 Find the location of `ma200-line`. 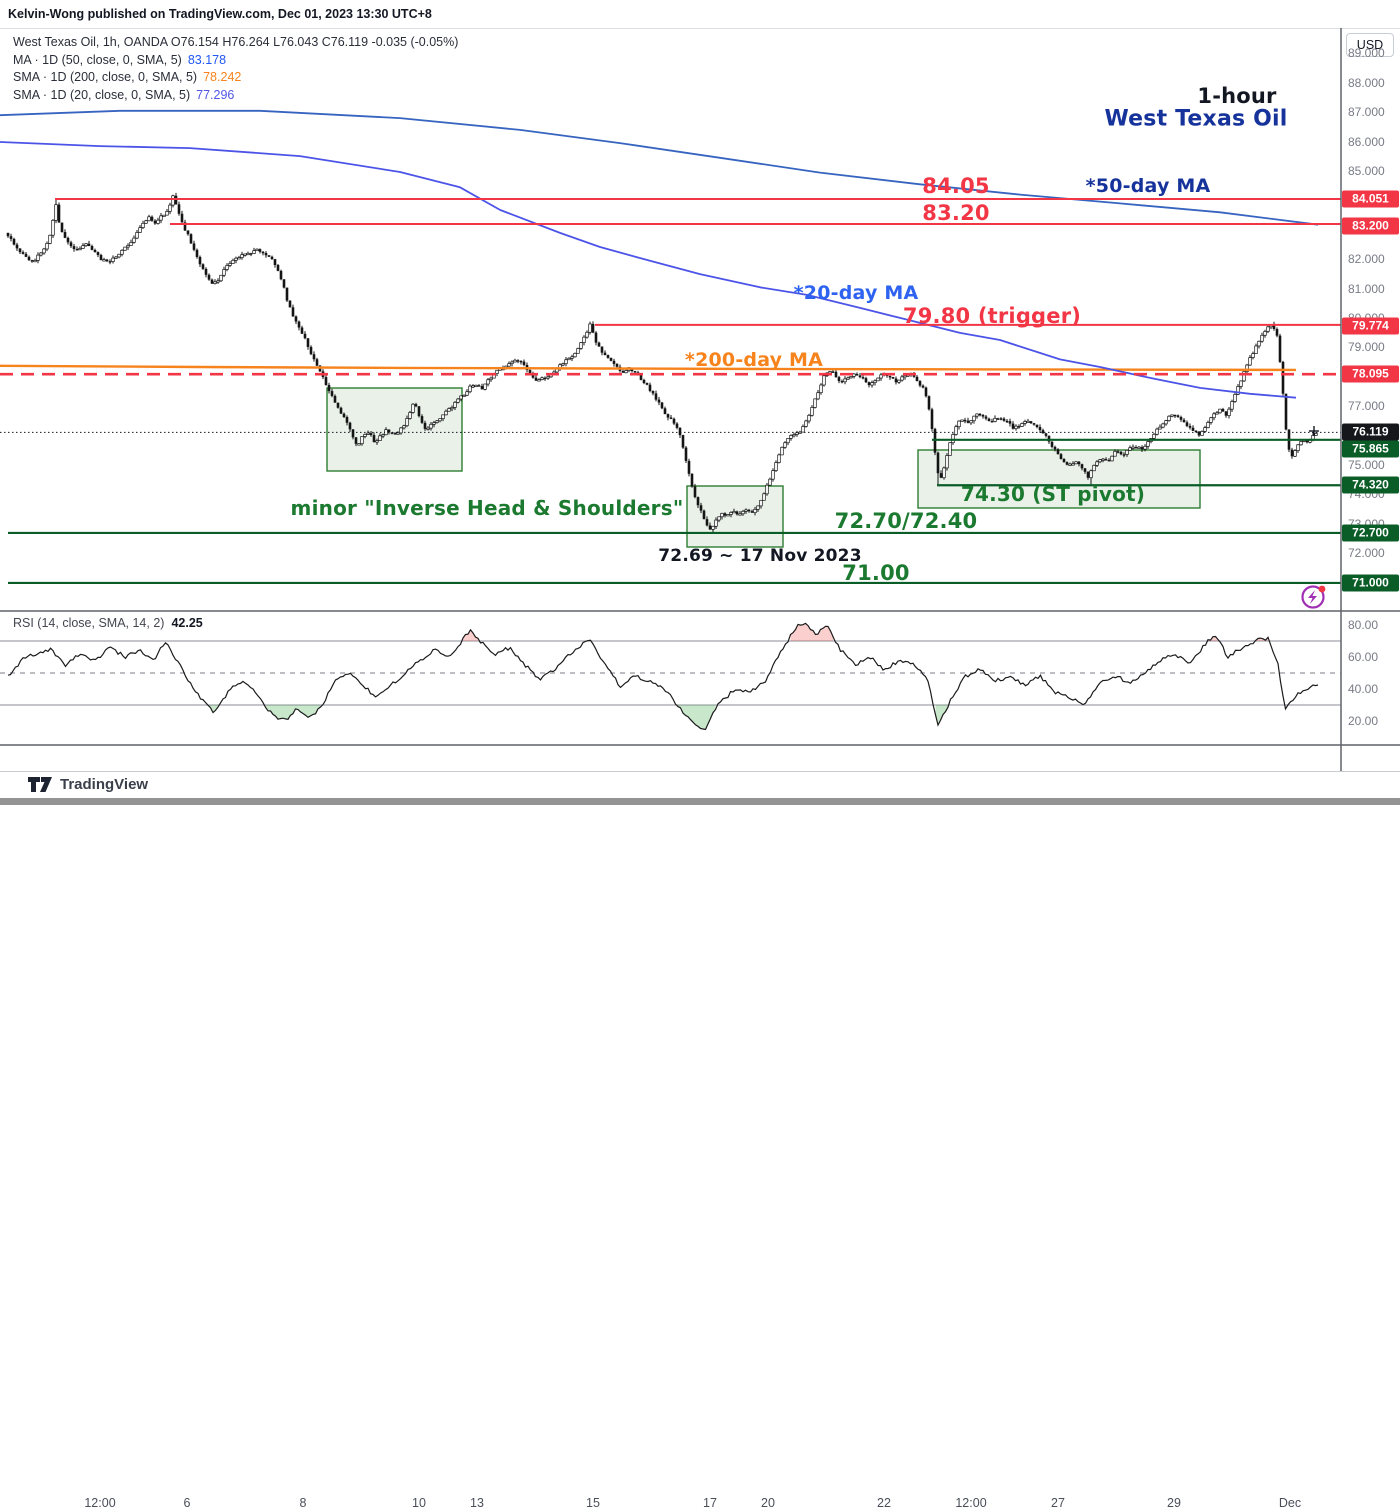

ma200-line is located at coordinates (648, 368).